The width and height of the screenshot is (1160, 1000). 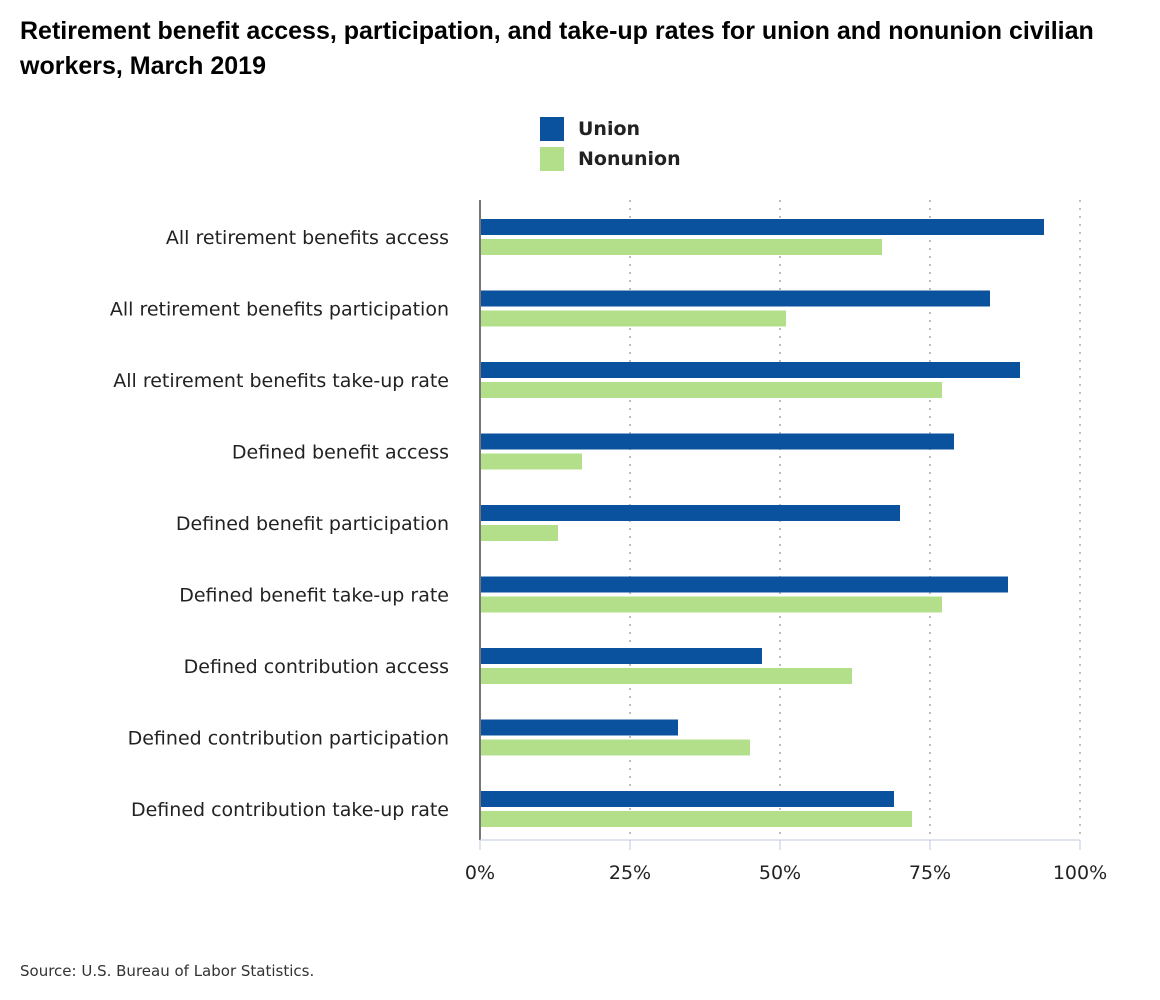 What do you see at coordinates (312, 524) in the screenshot?
I see `category-label-defined-benefit-participation: Defined benefit participation` at bounding box center [312, 524].